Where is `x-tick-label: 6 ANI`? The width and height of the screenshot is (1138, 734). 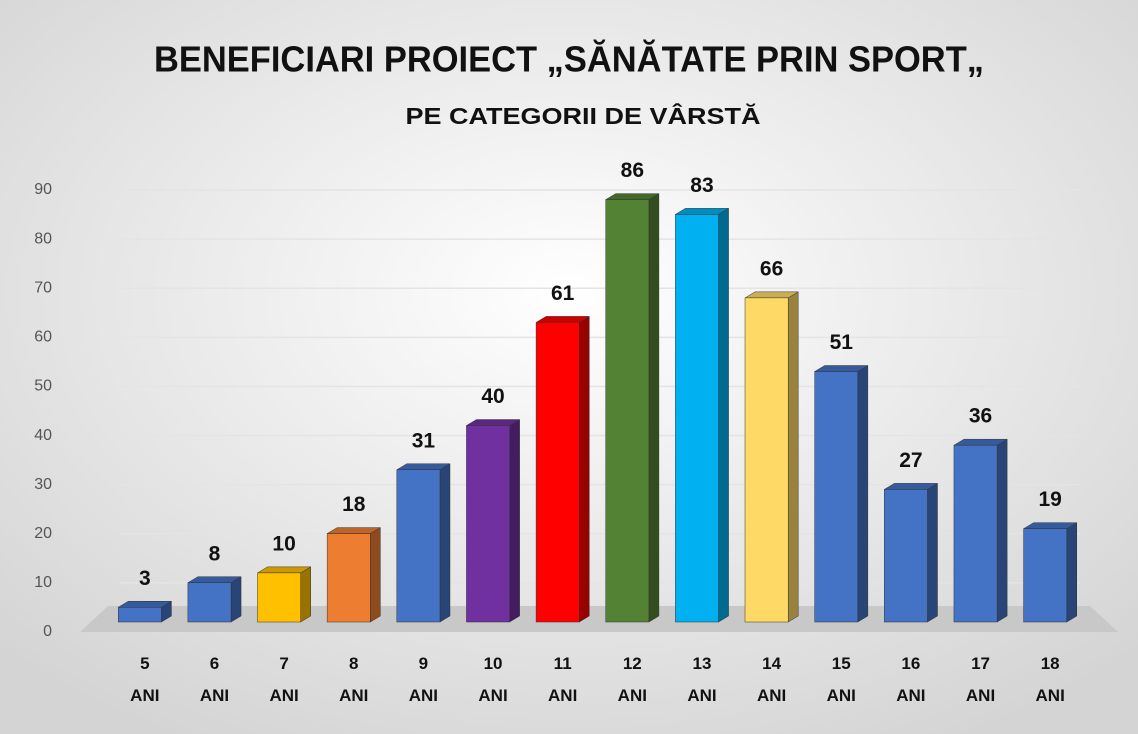 x-tick-label: 6 ANI is located at coordinates (214, 679).